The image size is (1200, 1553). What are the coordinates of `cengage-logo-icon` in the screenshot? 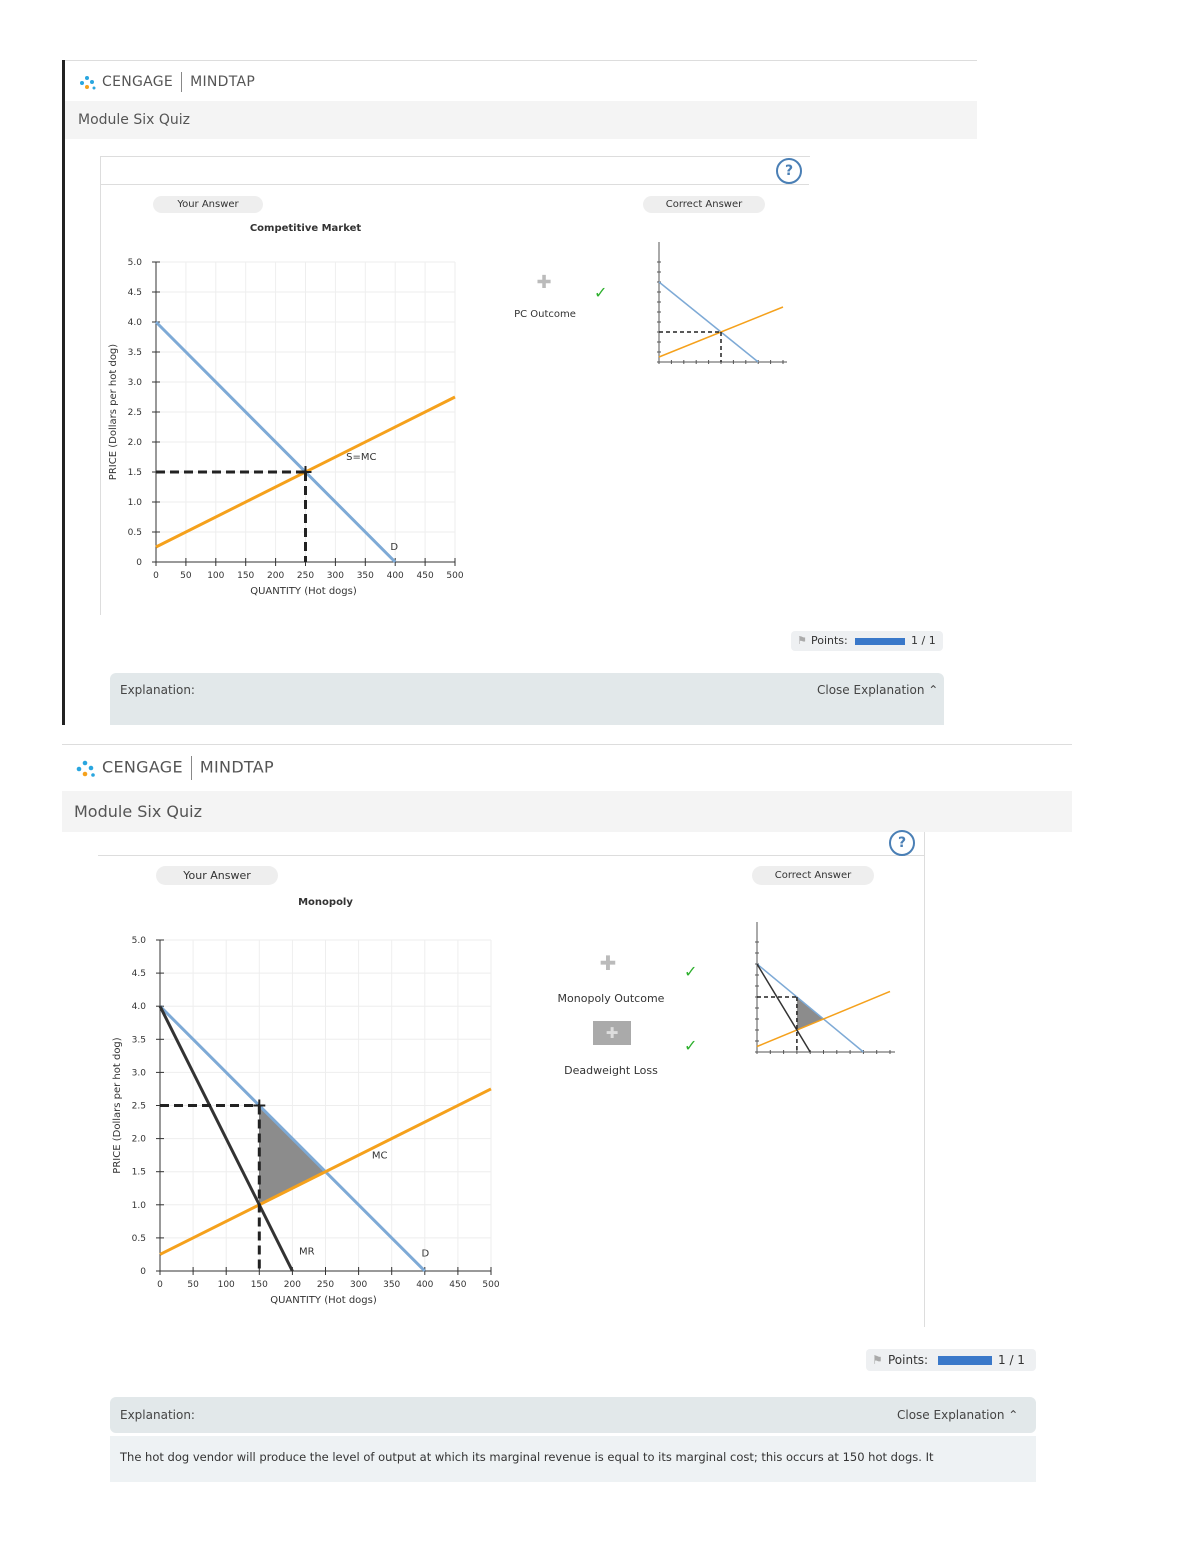 It's located at (85, 768).